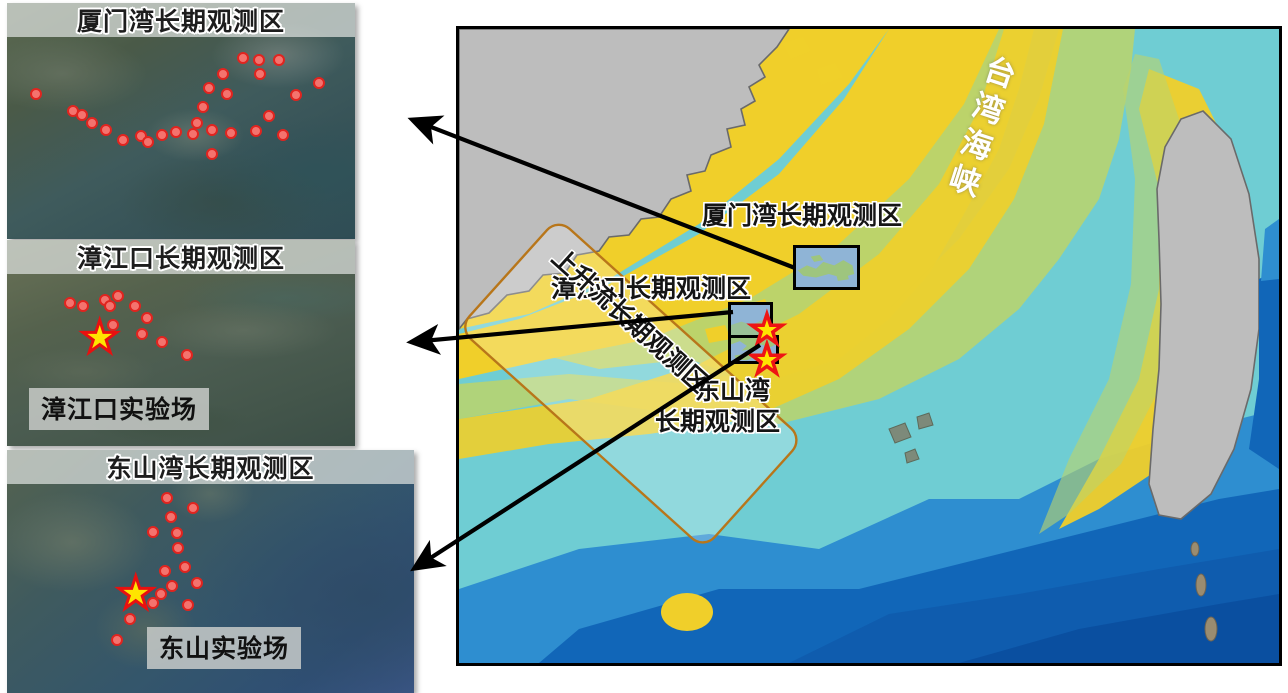  I want to click on satellite-image-xiamen, so click(181, 121).